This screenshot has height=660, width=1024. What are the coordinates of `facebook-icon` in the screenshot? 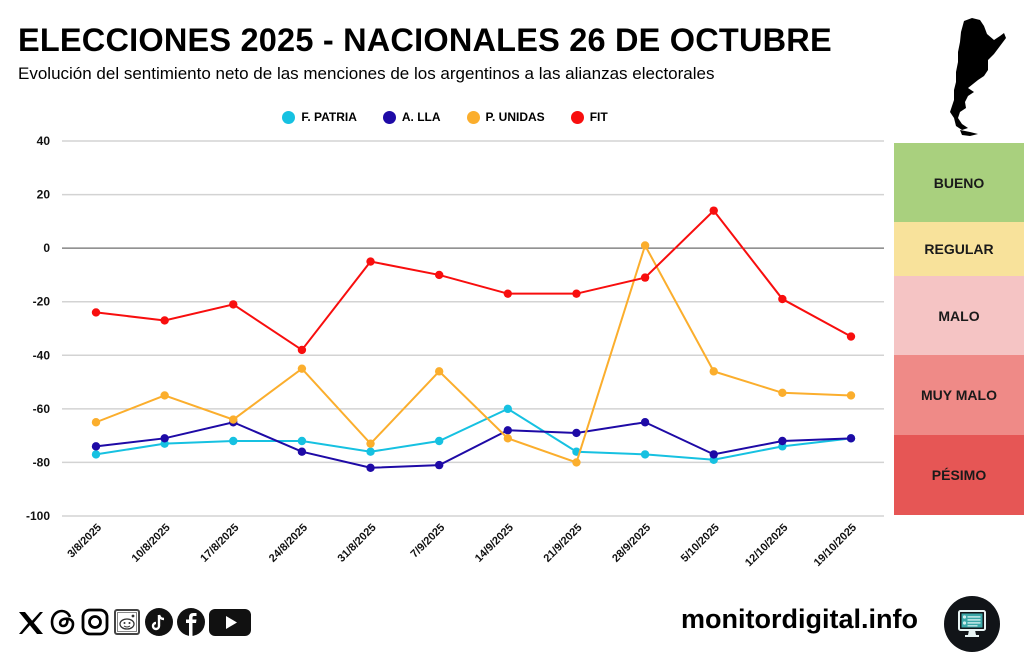 It's located at (191, 622).